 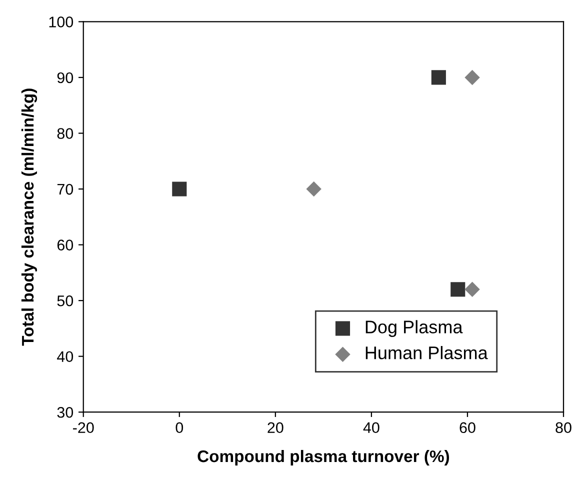 I want to click on y-tick-label: 30, so click(x=65, y=412).